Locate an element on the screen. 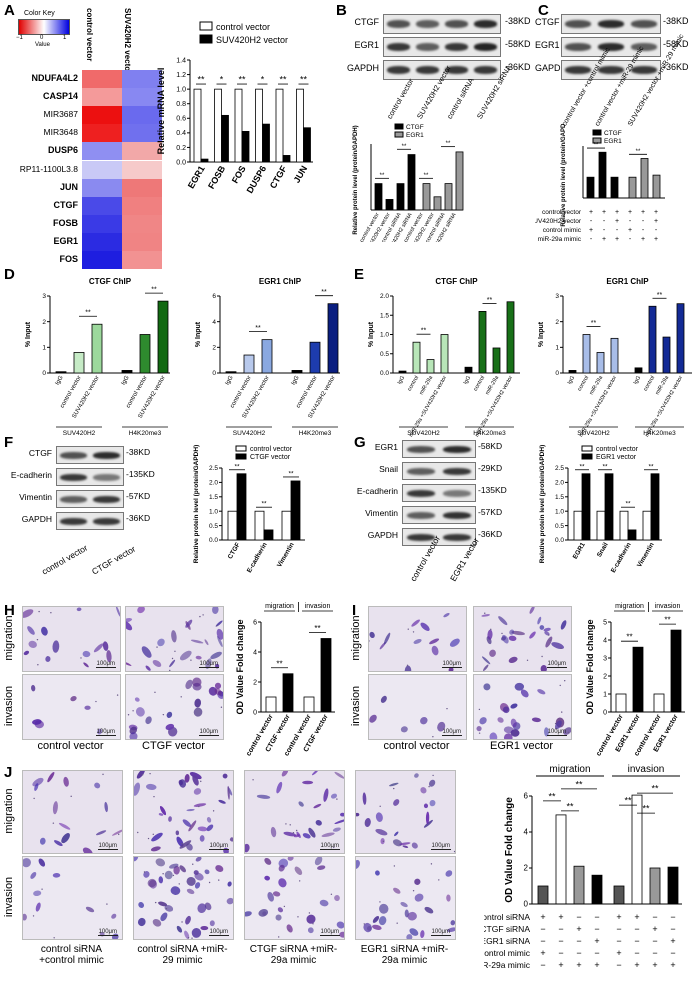  protc-ylabel: Relative protein level (protein/GAPDH) is located at coordinates (564, 175).